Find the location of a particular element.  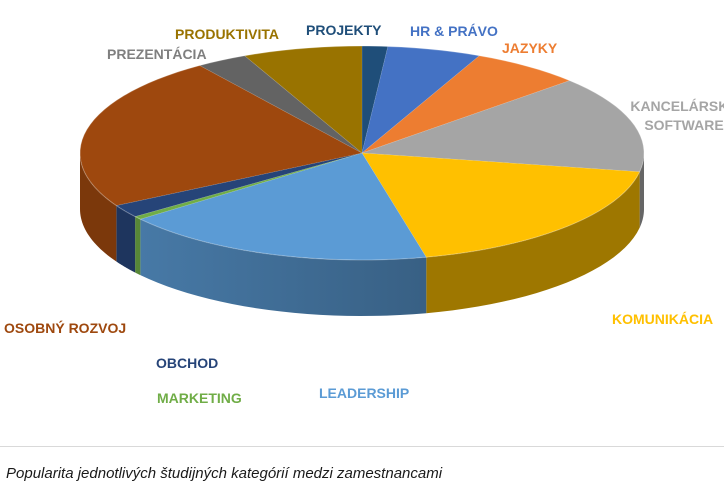

pie-side-kancel-rsk-software is located at coordinates (641, 190).